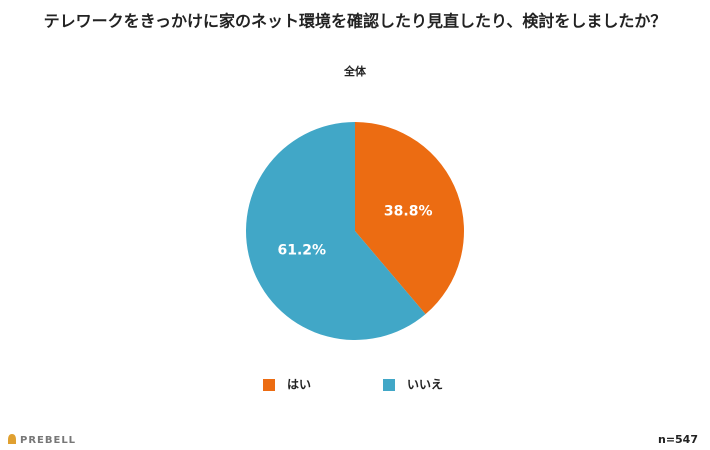  I want to click on sample-note: n=547, so click(678, 439).